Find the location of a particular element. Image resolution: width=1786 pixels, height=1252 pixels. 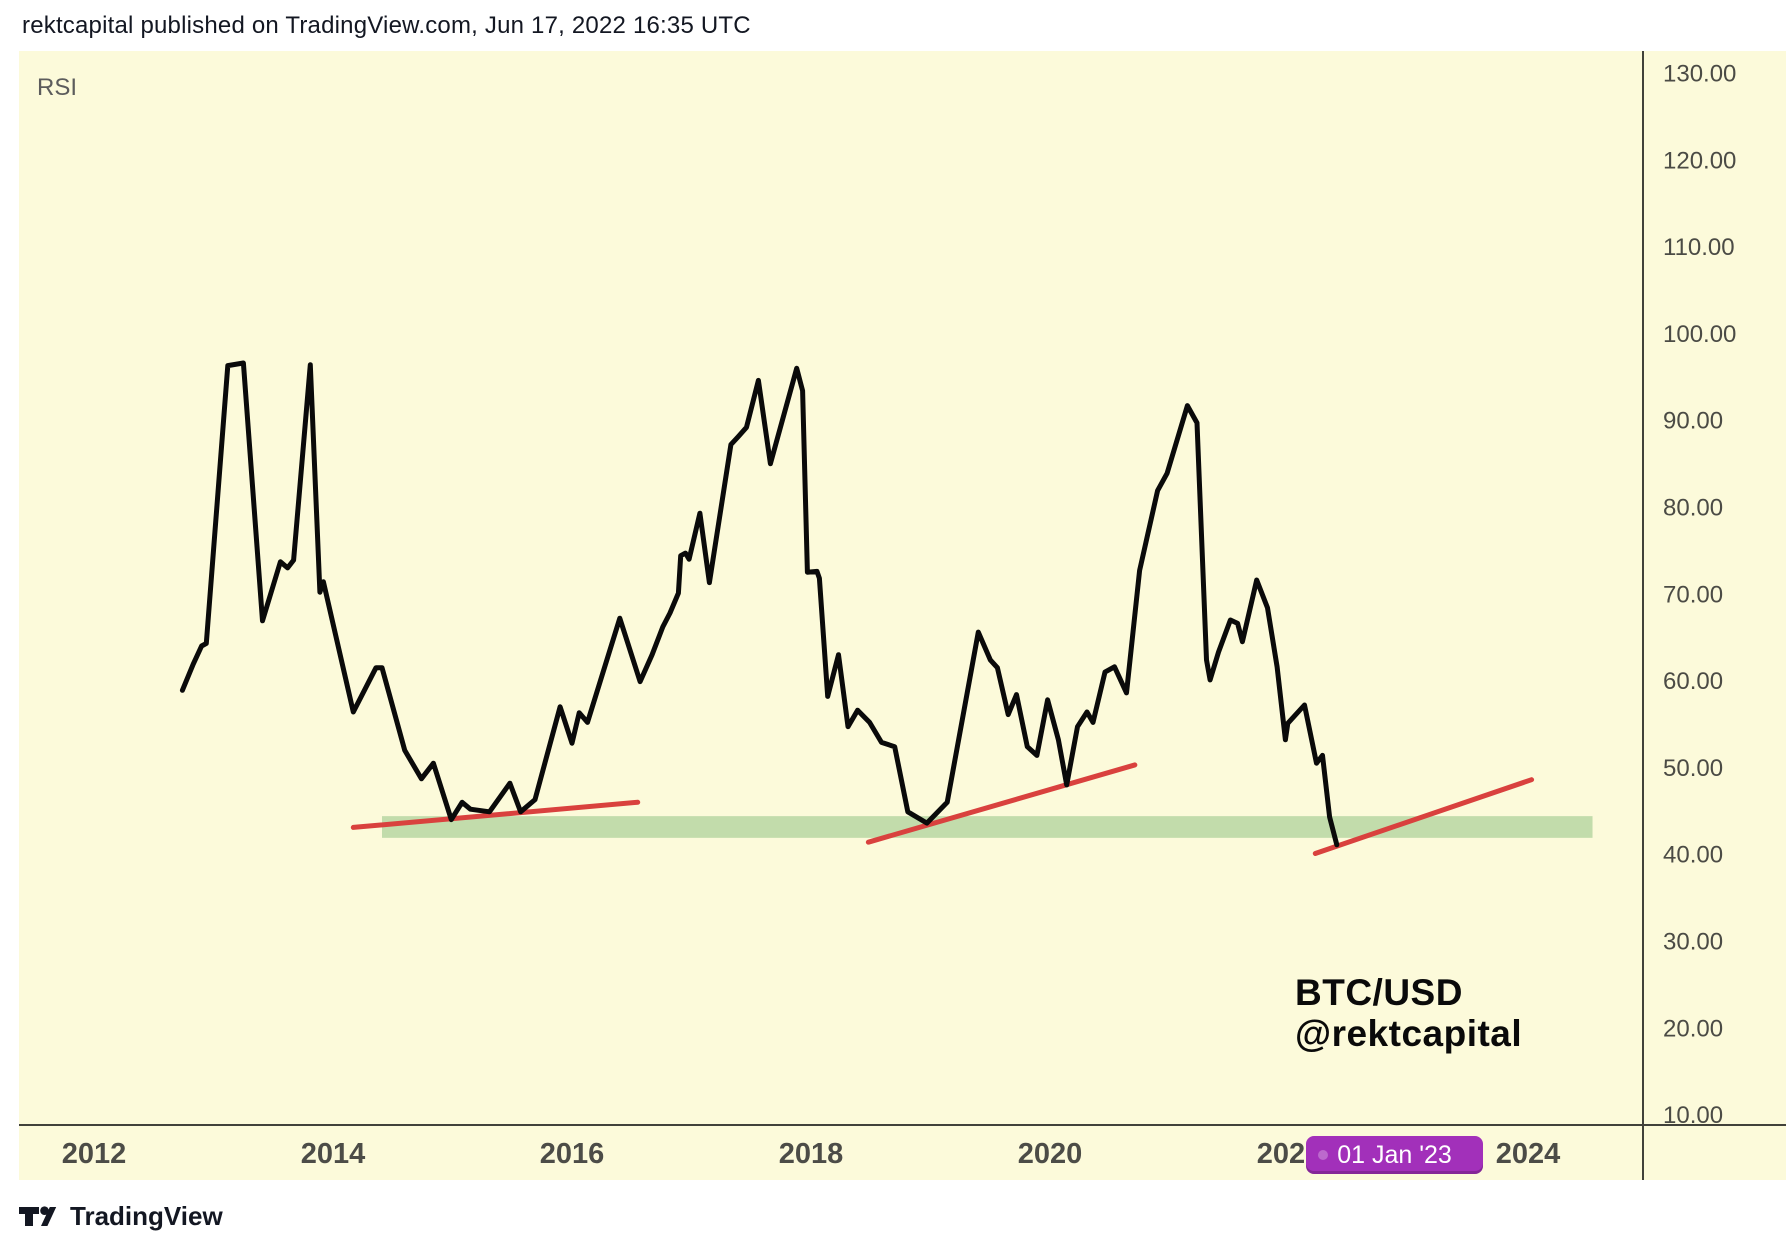

tradingview-logo-icon is located at coordinates (38, 1216).